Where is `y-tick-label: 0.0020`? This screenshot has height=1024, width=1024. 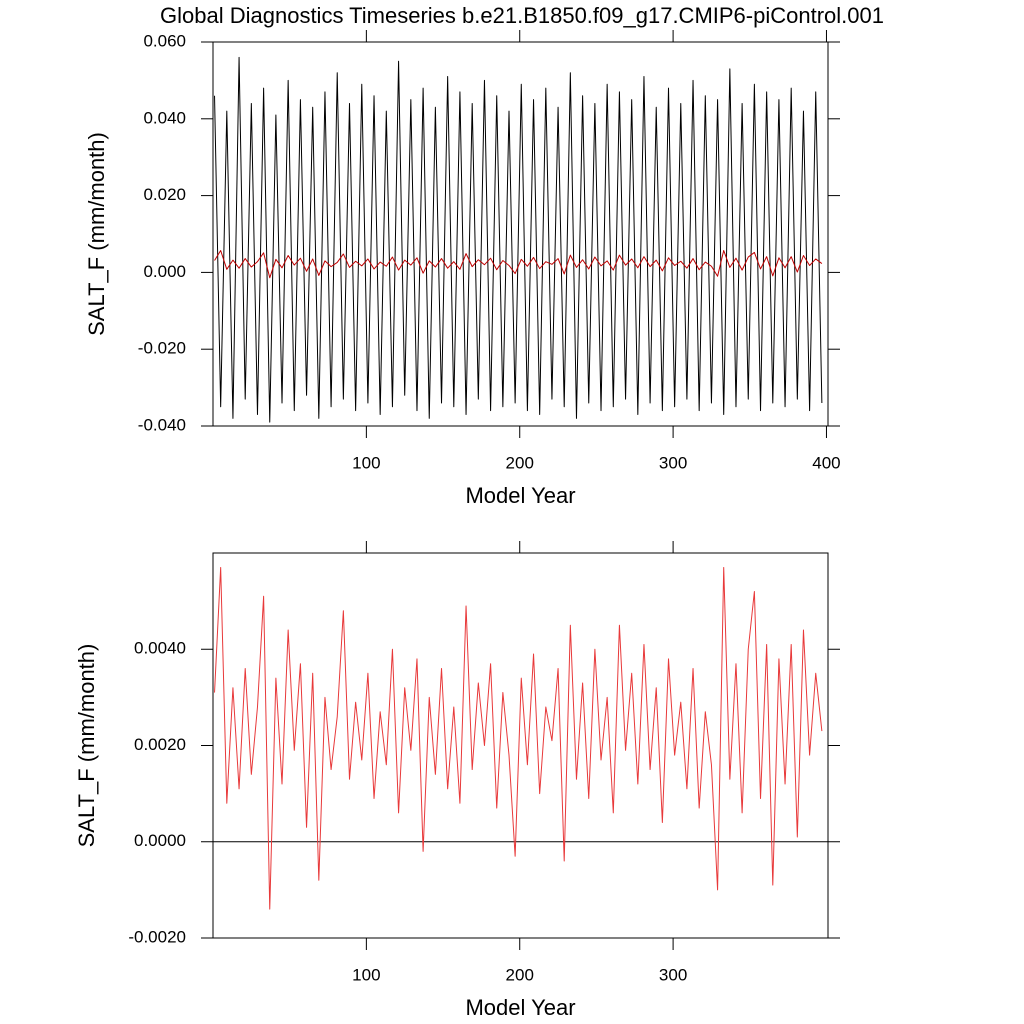
y-tick-label: 0.0020 is located at coordinates (160, 744).